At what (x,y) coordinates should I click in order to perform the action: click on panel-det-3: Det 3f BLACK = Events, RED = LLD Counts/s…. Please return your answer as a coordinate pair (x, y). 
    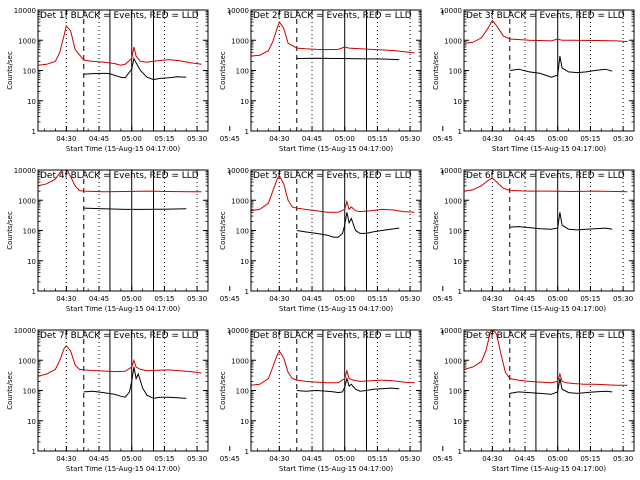
    Looking at the image, I should click on (533, 80).